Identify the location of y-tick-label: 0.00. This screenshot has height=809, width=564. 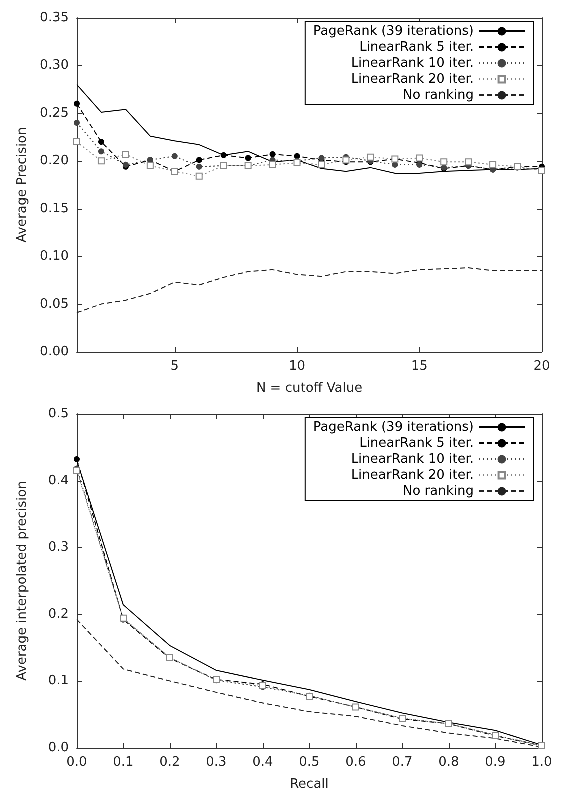
(54, 352).